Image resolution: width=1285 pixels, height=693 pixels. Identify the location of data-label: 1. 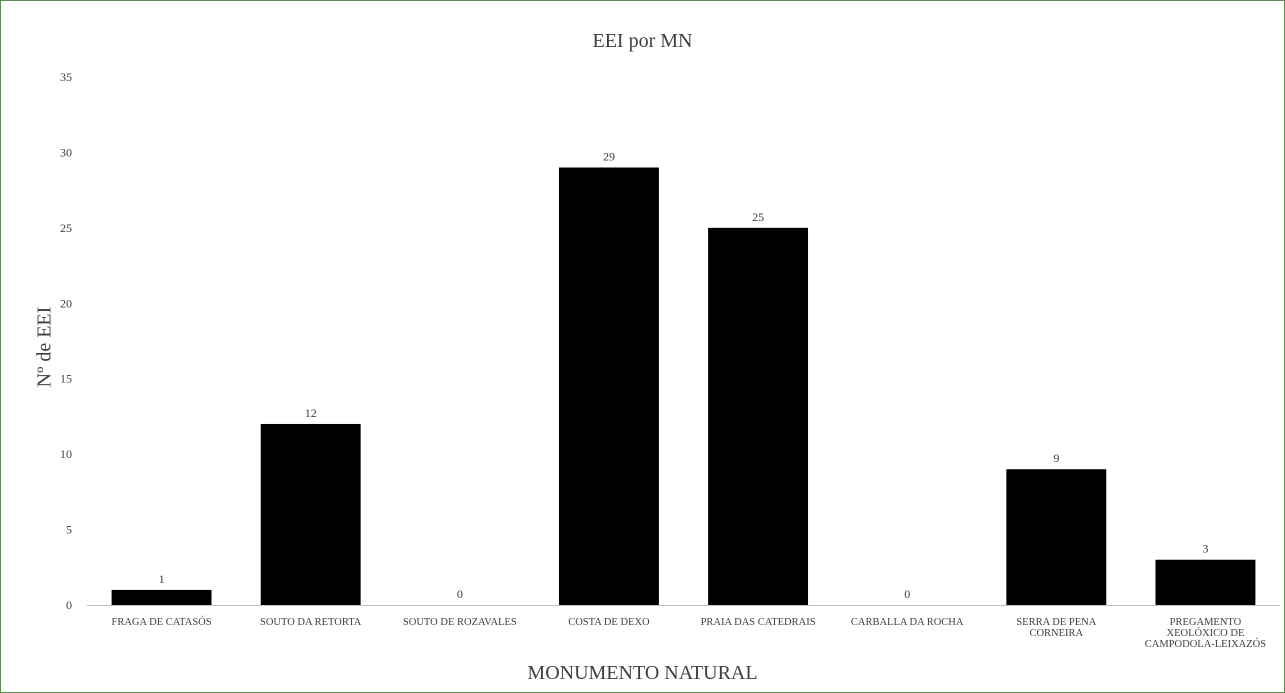
(162, 579).